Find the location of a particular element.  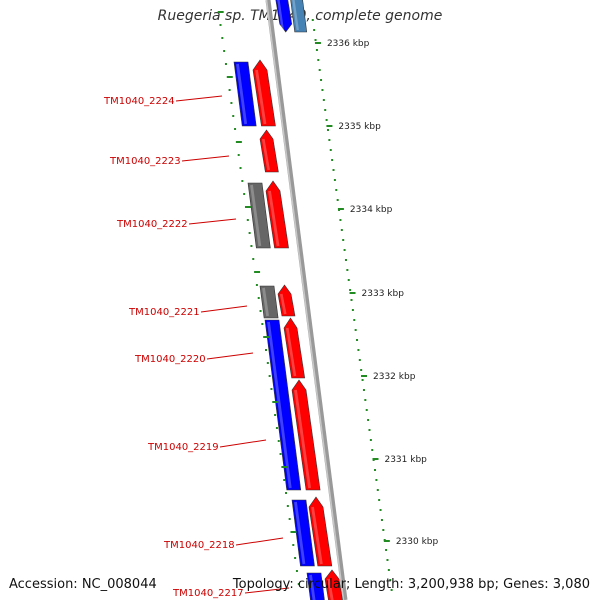

cds-tm1040-2224-shine is located at coordinates (242, 94).